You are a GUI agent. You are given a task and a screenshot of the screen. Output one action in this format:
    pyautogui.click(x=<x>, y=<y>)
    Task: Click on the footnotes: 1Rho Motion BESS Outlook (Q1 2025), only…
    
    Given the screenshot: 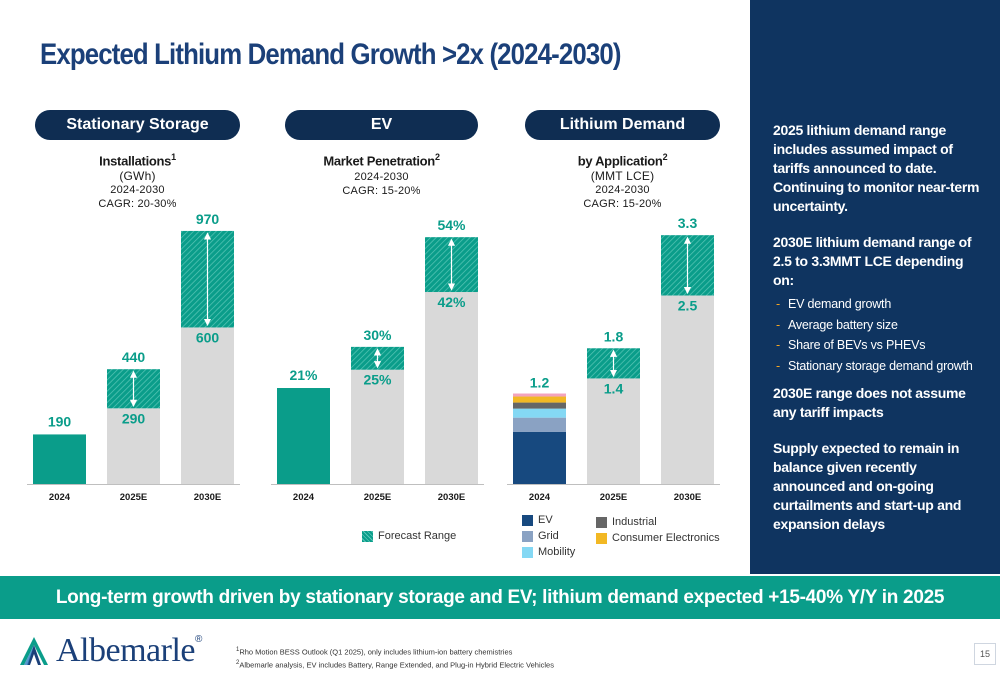 What is the action you would take?
    pyautogui.click(x=395, y=657)
    